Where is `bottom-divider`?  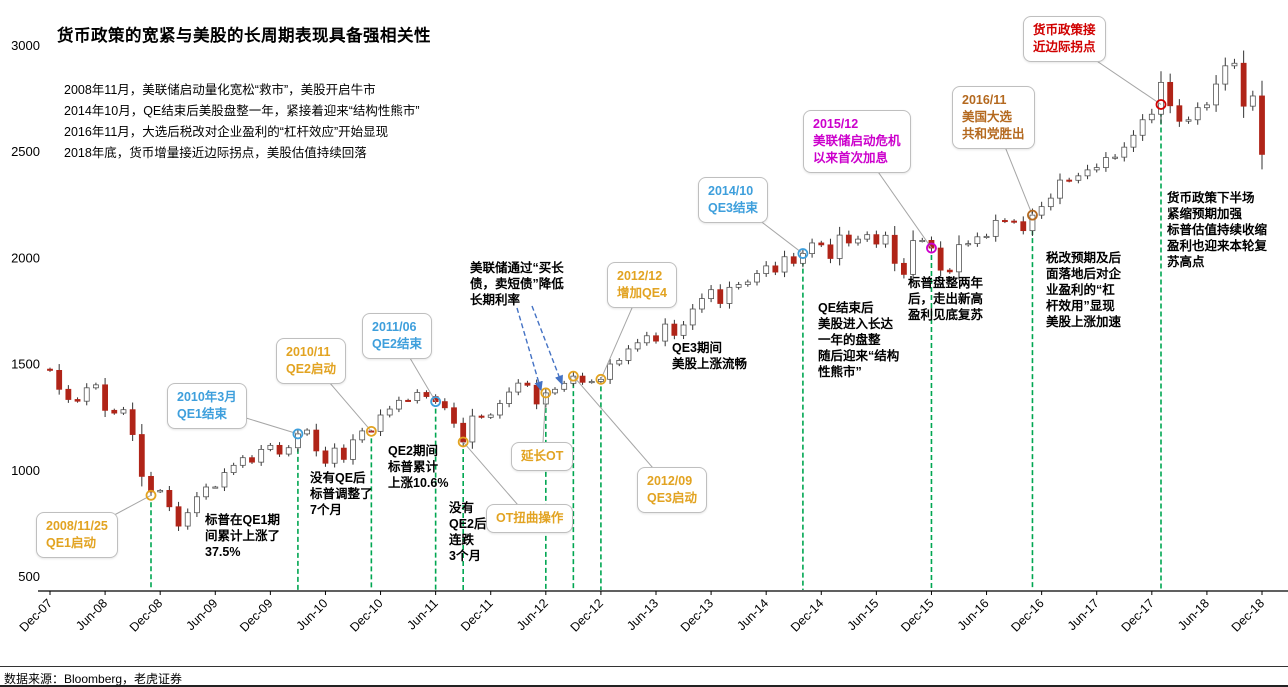
bottom-divider is located at coordinates (644, 686).